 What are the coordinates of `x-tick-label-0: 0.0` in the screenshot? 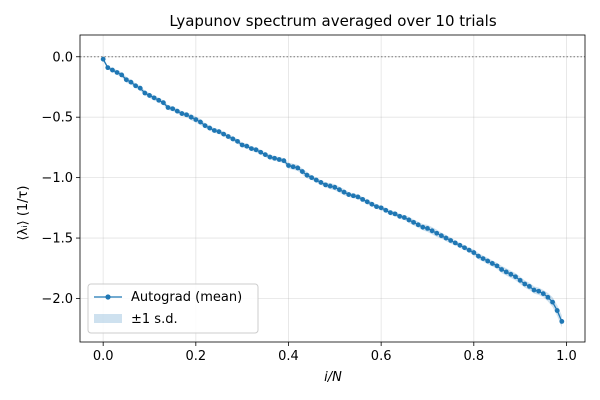 It's located at (103, 356).